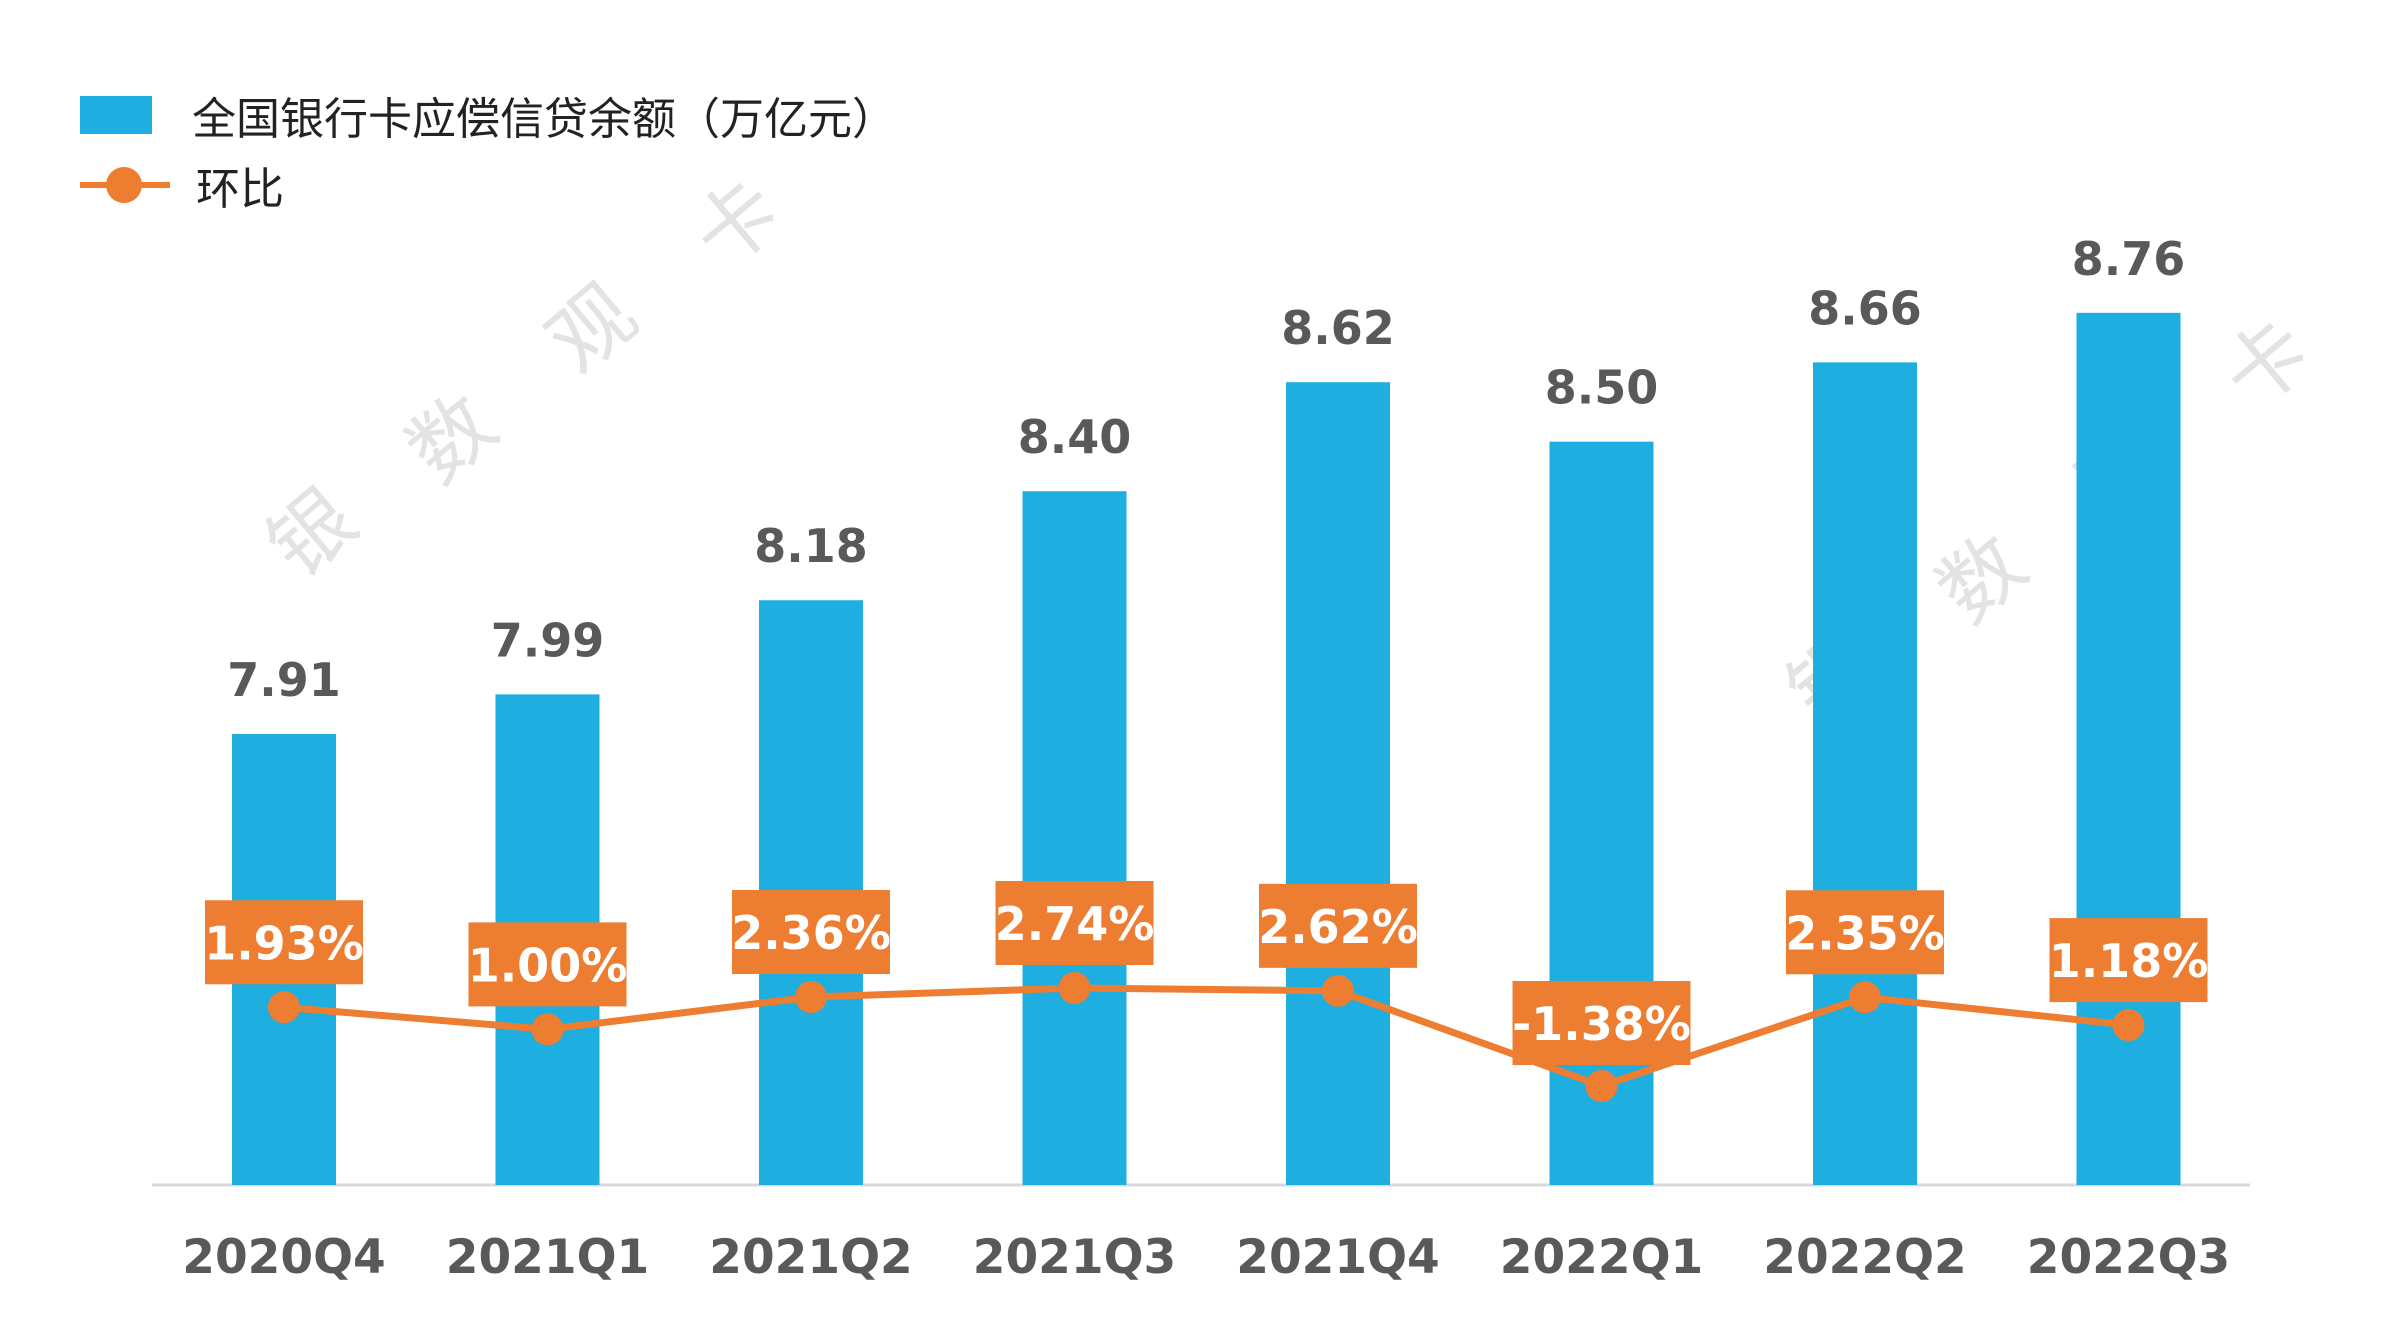 The image size is (2389, 1344). I want to click on mom-label-2021Q4: 2.62%, so click(1338, 925).